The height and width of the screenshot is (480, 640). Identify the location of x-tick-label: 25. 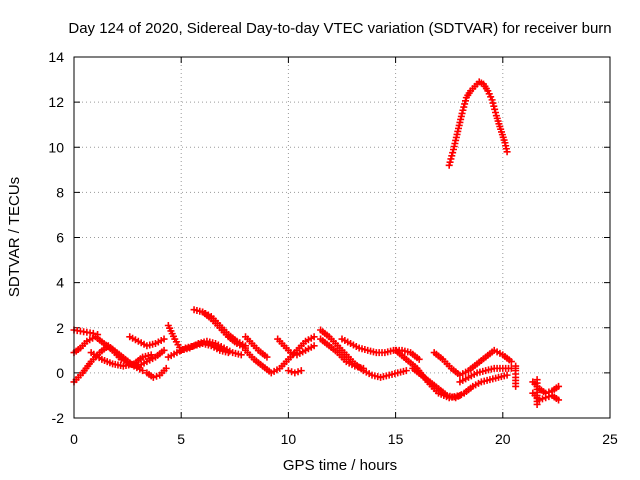
(610, 439).